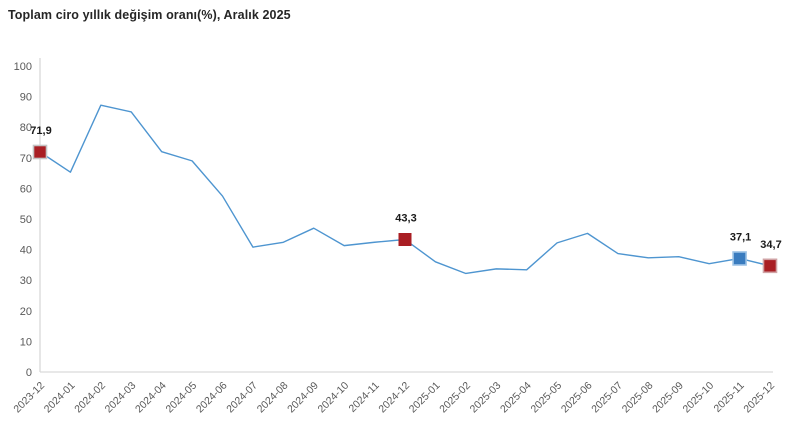 The image size is (807, 434). Describe the element at coordinates (516, 398) in the screenshot. I see `x-axis-tick-label: 2025-04` at that location.